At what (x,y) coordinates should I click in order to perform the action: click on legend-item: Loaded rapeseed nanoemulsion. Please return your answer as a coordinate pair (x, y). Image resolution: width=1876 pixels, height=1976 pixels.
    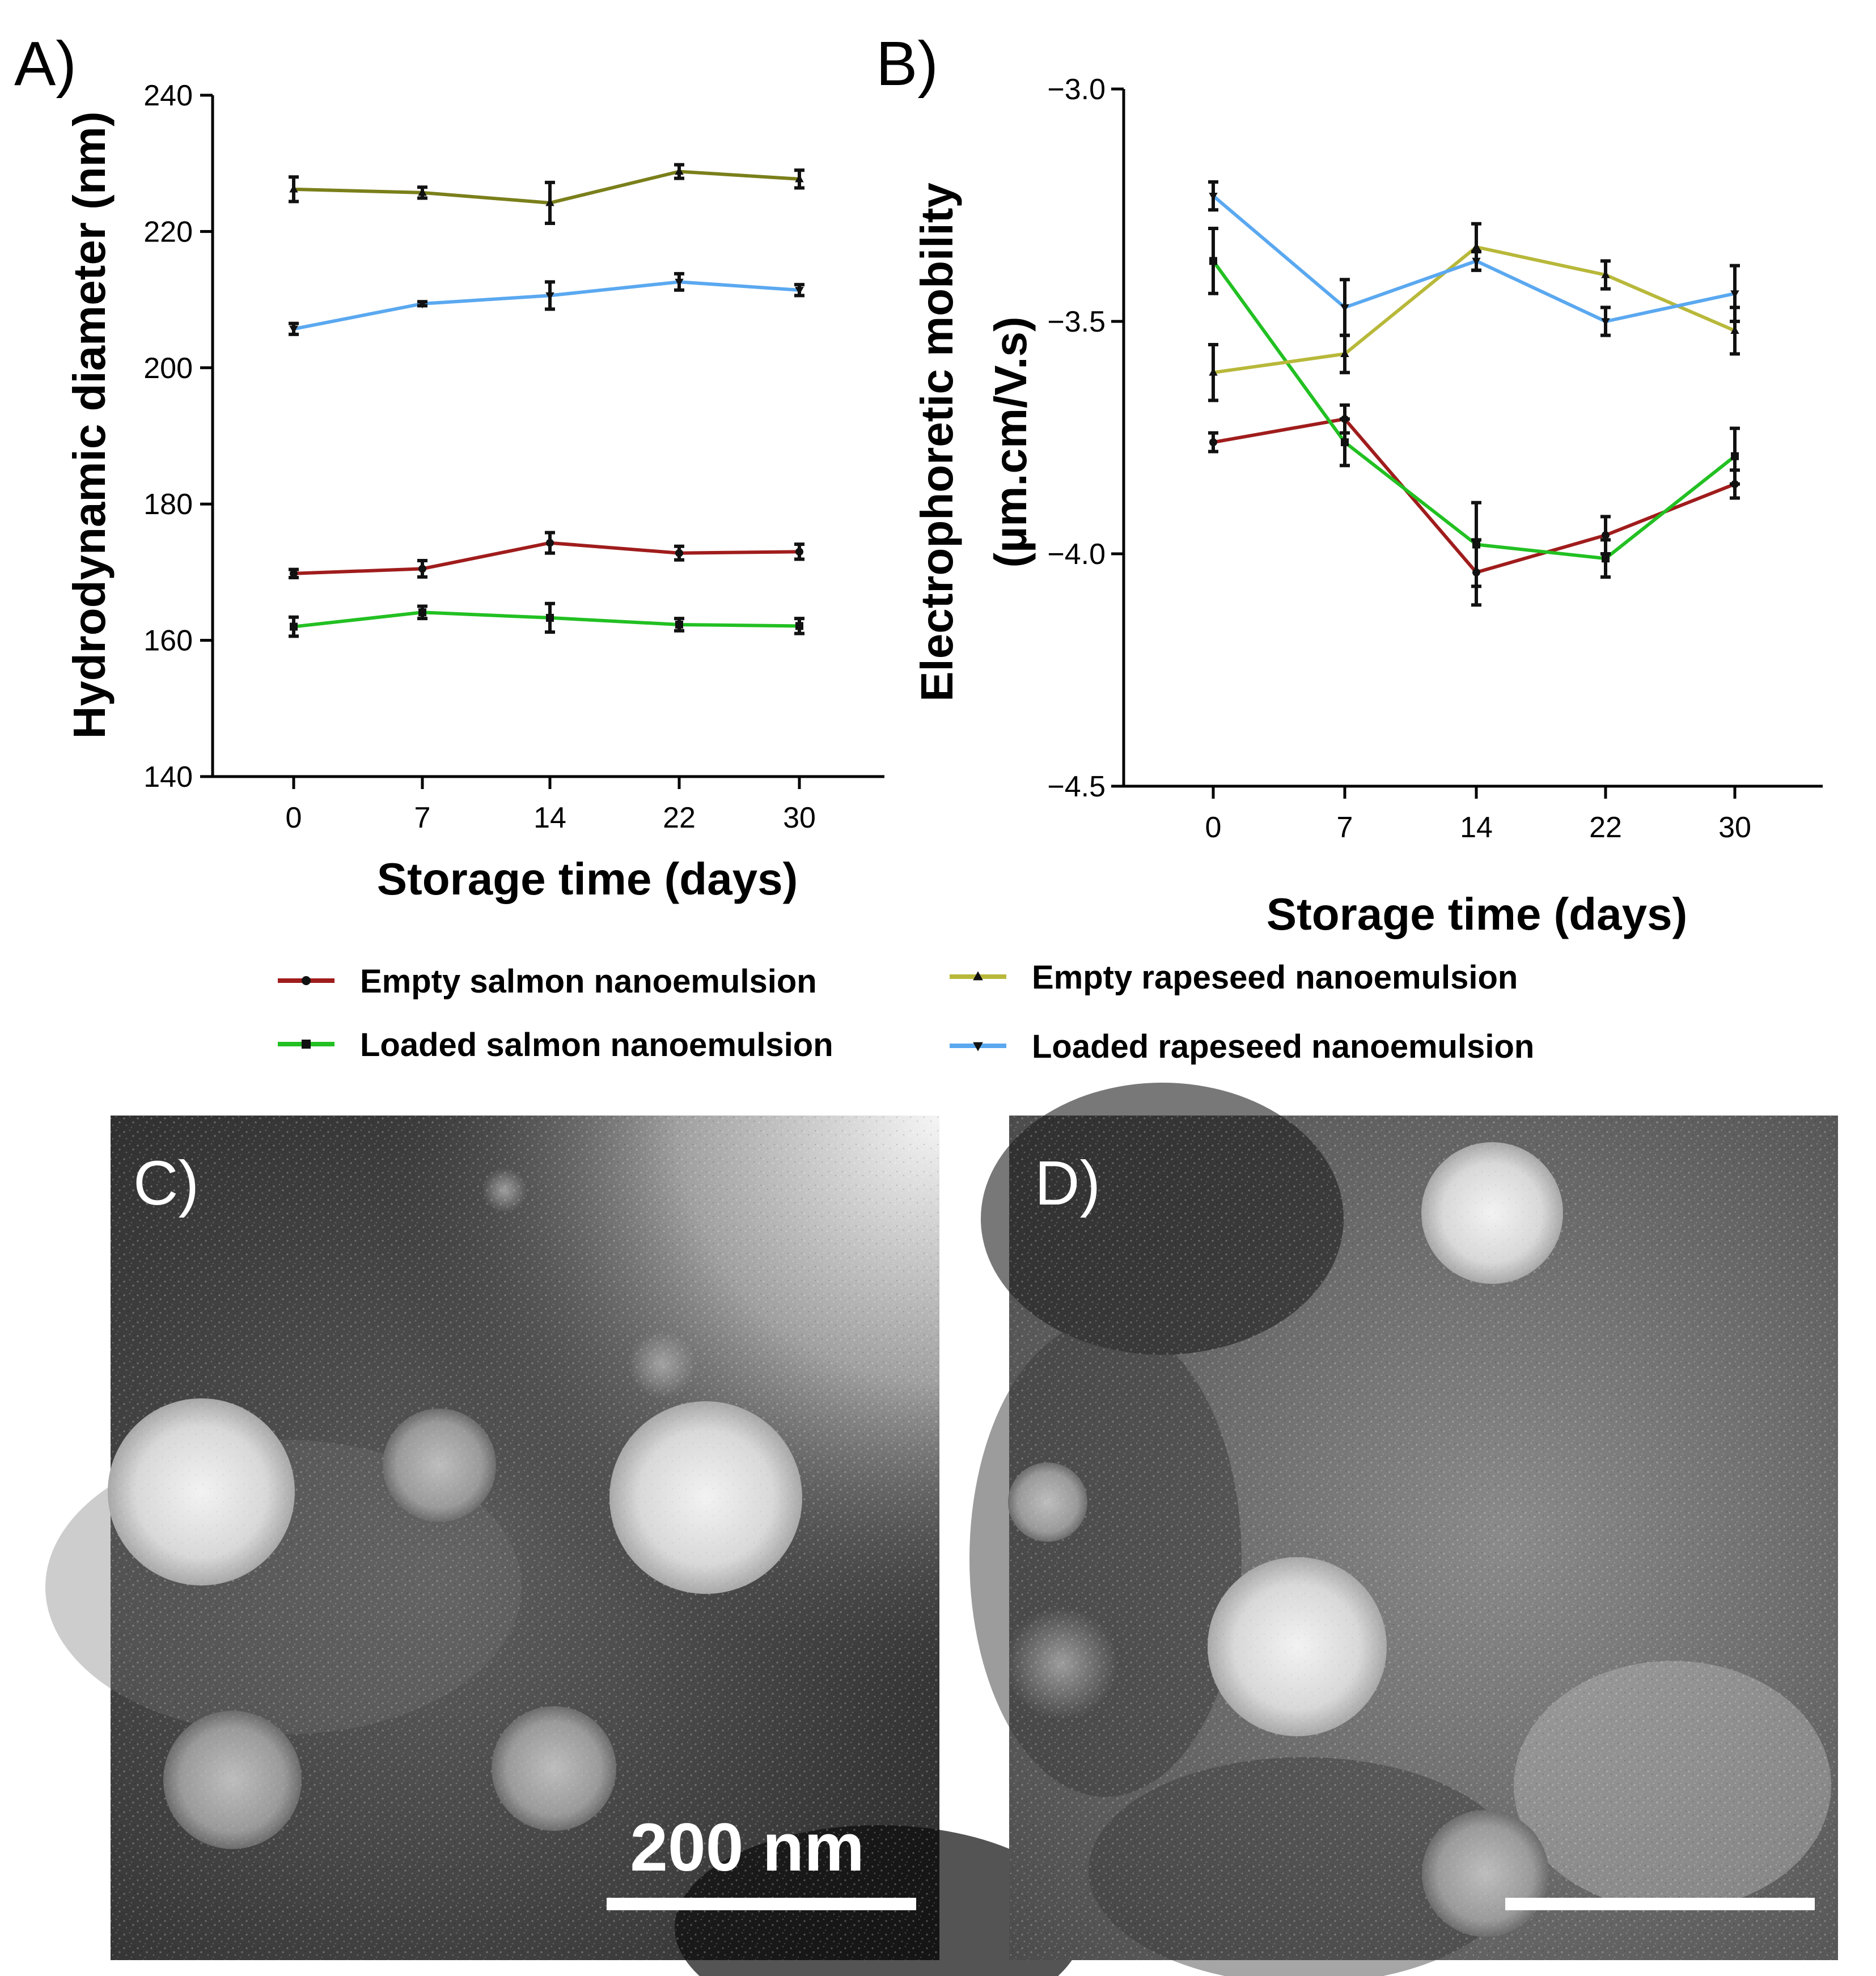
    Looking at the image, I should click on (1242, 1046).